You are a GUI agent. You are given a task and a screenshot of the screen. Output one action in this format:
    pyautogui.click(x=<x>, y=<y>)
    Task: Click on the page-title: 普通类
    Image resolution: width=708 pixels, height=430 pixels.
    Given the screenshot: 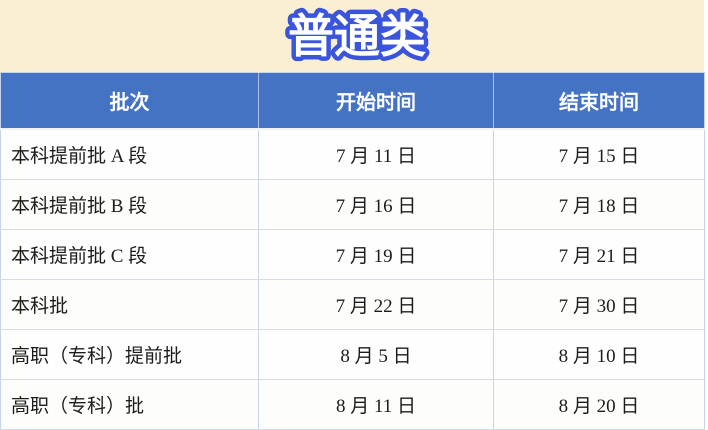 What is the action you would take?
    pyautogui.click(x=357, y=36)
    